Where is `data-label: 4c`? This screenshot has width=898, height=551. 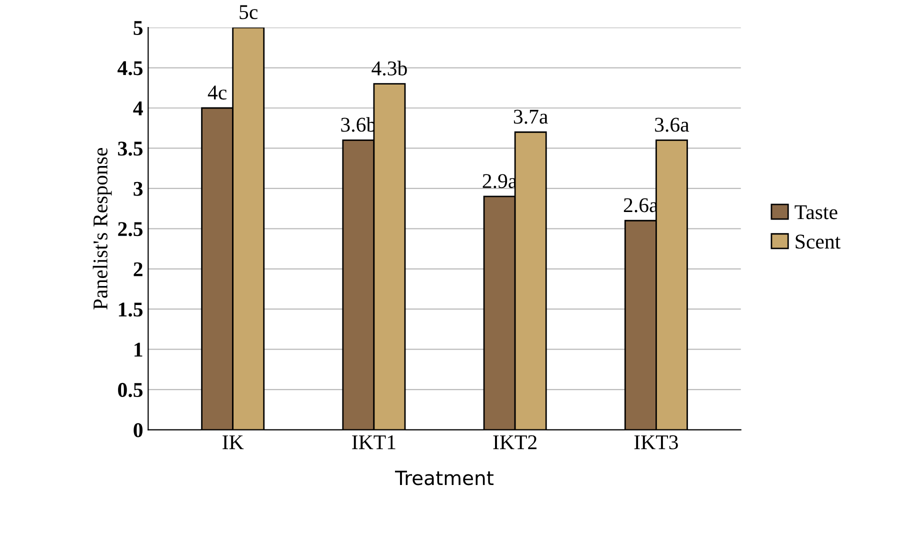 data-label: 4c is located at coordinates (217, 93).